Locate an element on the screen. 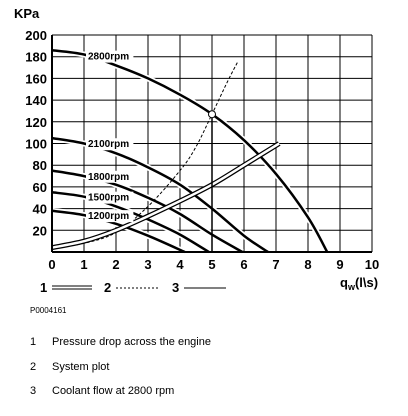 The width and height of the screenshot is (408, 416). note-number: 1 is located at coordinates (33, 342).